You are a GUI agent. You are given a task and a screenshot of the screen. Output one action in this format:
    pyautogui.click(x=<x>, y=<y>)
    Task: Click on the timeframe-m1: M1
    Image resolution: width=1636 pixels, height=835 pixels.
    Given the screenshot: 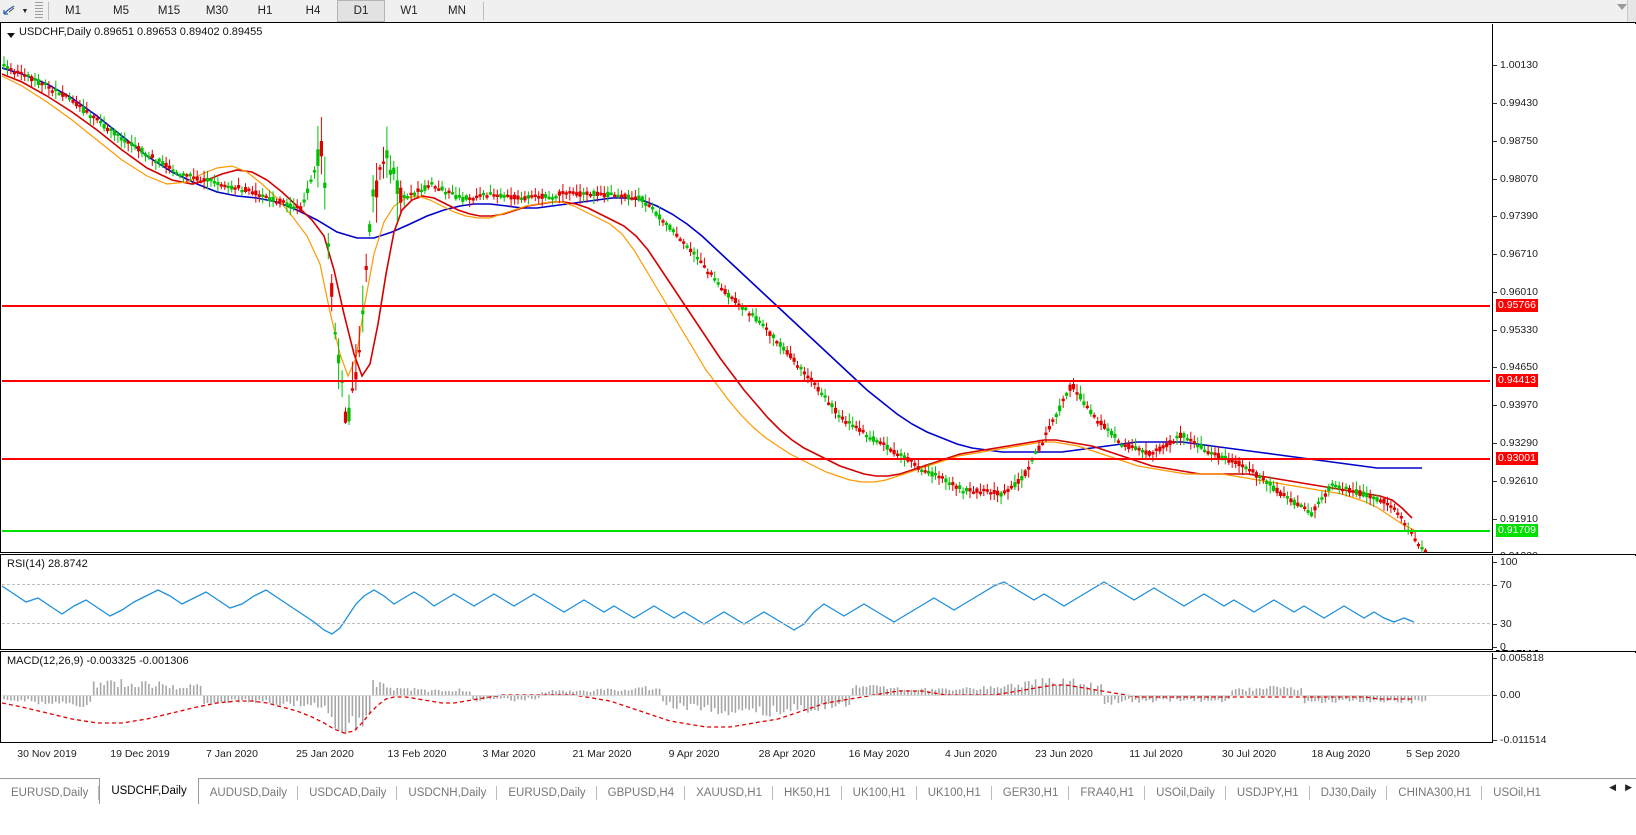 What is the action you would take?
    pyautogui.click(x=73, y=11)
    